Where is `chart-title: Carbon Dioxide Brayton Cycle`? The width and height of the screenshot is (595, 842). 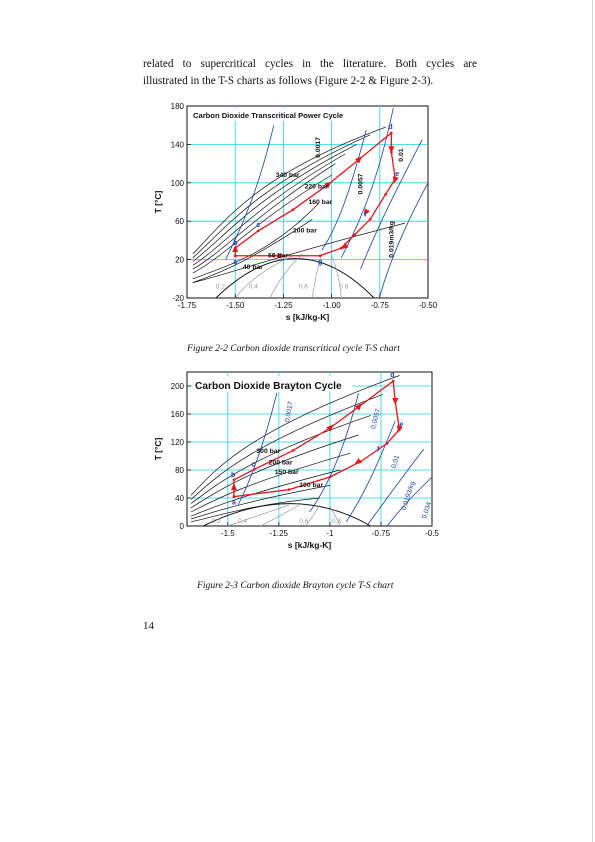
chart-title: Carbon Dioxide Brayton Cycle is located at coordinates (268, 386).